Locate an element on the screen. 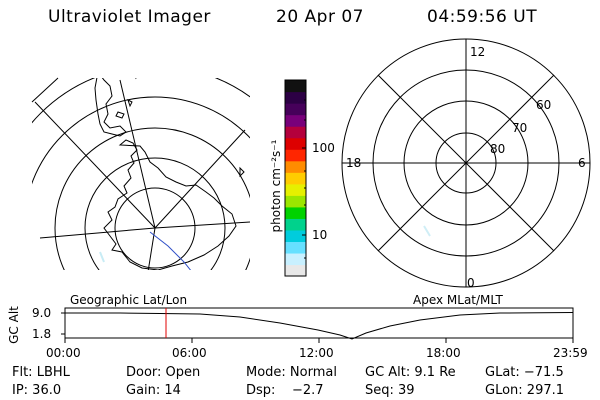  timeline-ticks is located at coordinates (317, 327).